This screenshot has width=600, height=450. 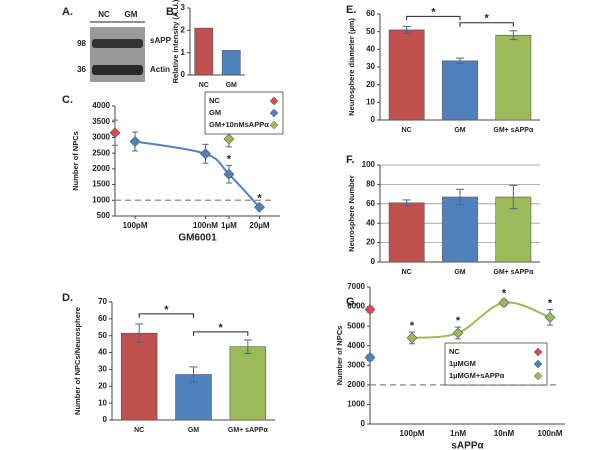 What do you see at coordinates (356, 384) in the screenshot?
I see `y-tick-label: 2000` at bounding box center [356, 384].